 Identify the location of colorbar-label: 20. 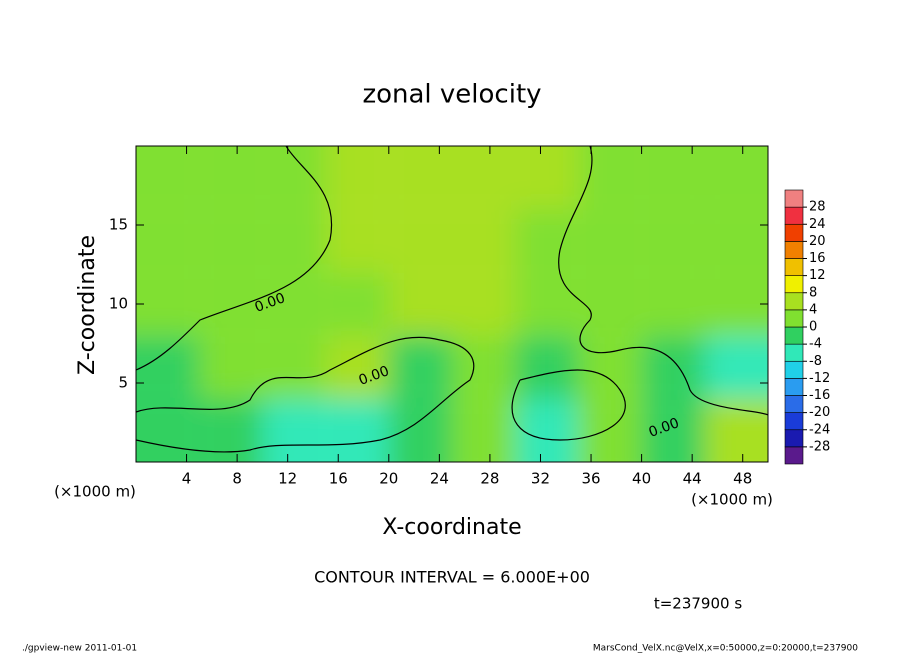
(817, 241).